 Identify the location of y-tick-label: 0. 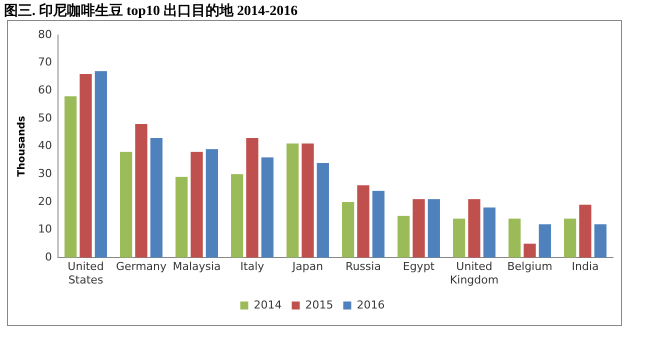
(48, 257).